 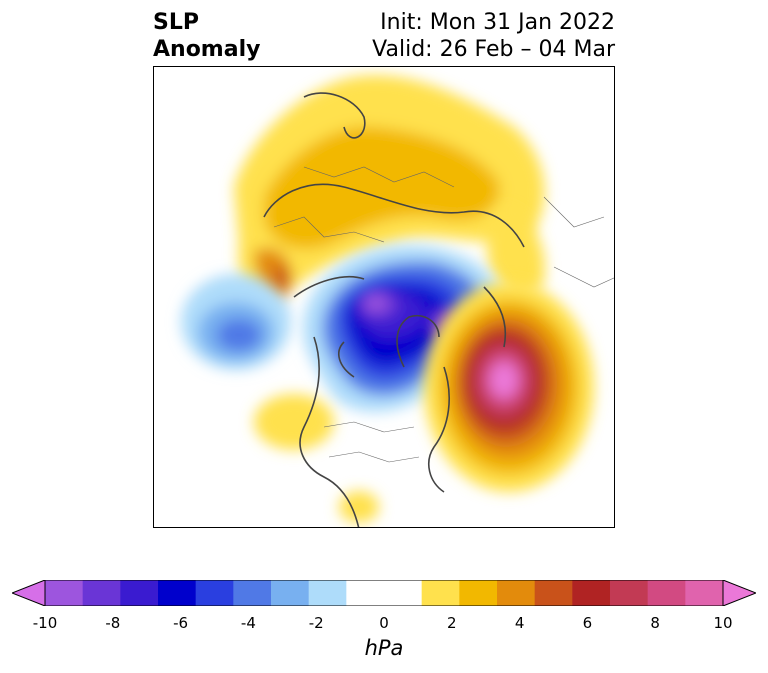 What do you see at coordinates (389, 188) in the screenshot?
I see `positive-anomaly-eurasia` at bounding box center [389, 188].